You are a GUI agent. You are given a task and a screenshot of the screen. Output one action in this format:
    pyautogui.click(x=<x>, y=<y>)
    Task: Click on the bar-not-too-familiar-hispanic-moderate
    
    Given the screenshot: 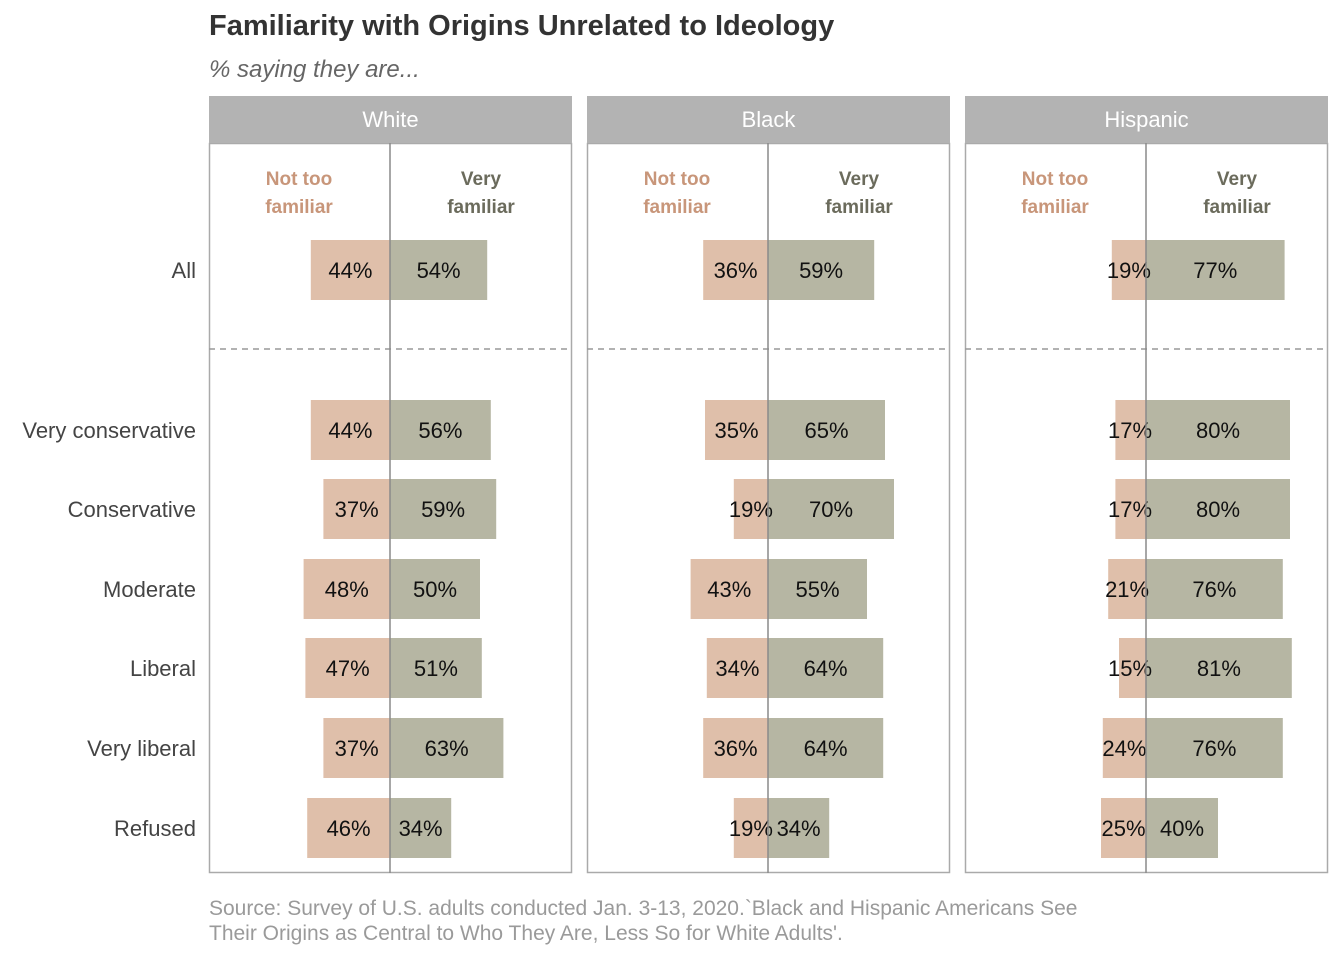 What is the action you would take?
    pyautogui.click(x=1127, y=589)
    